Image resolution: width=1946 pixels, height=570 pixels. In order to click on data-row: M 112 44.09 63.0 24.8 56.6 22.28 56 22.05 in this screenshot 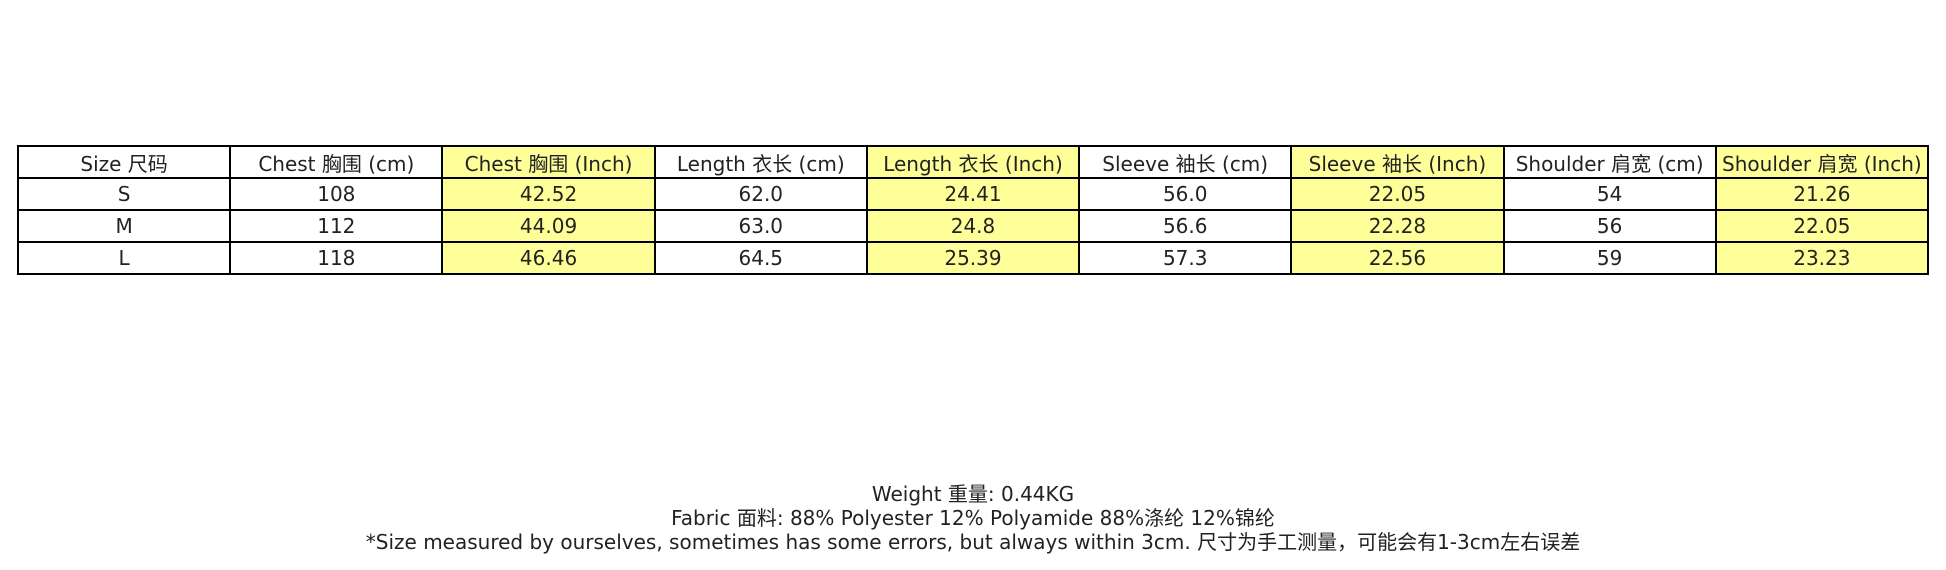, I will do `click(973, 226)`.